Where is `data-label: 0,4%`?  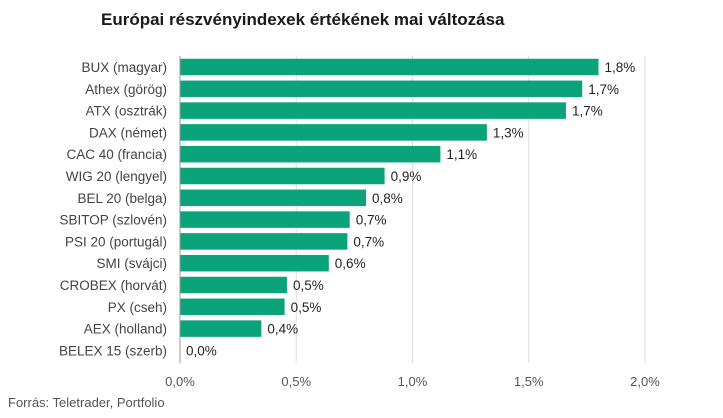
data-label: 0,4% is located at coordinates (282, 329).